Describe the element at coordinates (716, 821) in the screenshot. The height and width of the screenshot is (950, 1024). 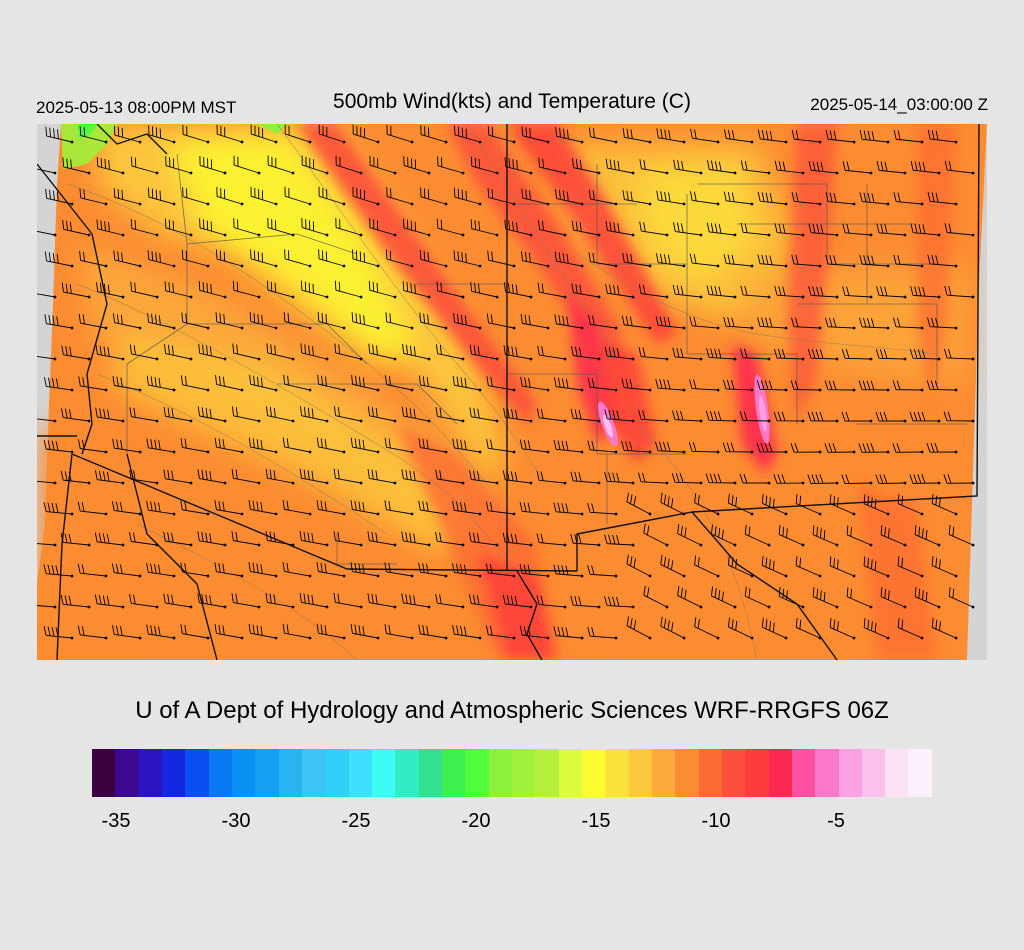
I see `colorbar-tick-label: -10` at that location.